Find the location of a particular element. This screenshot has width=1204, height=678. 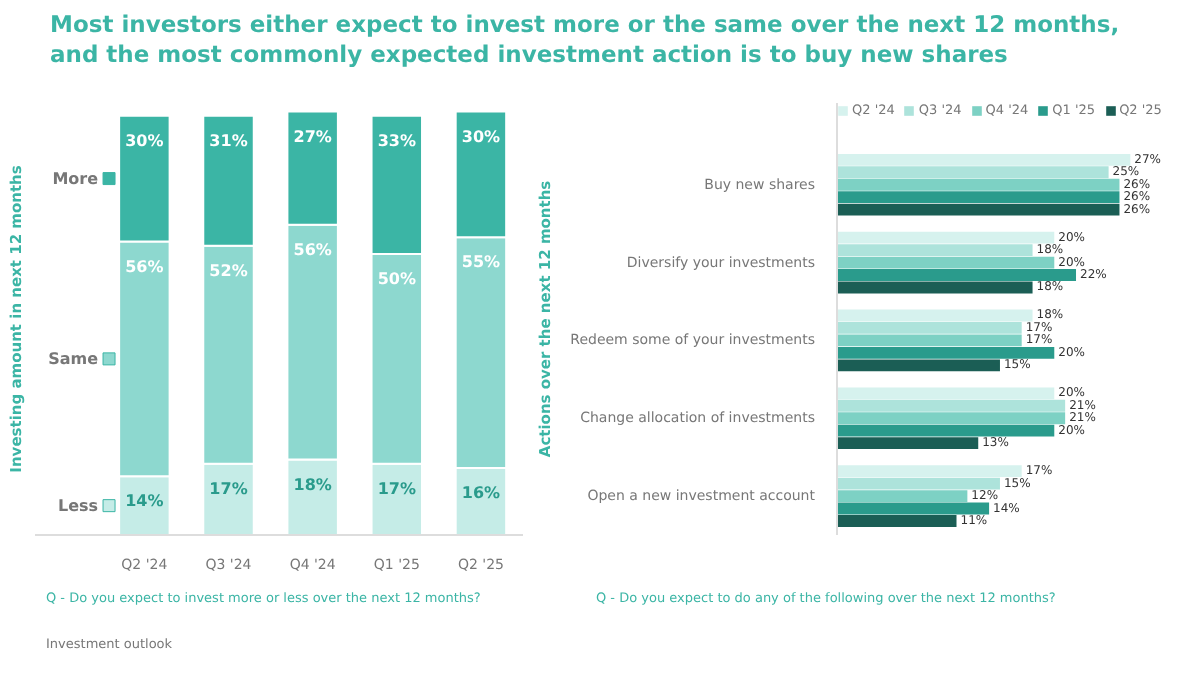

text: Most investors either expect to invest more or the same over the next 12 months, and the most commonly expected investment action is to buy new shares is located at coordinates (586, 40).